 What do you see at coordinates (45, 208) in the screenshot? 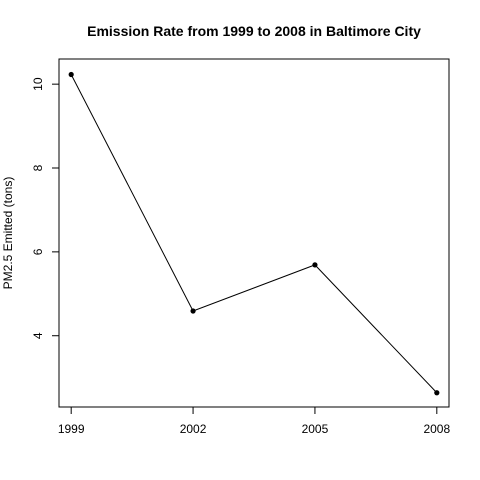
I see `y-axis: 4 6 8 10` at bounding box center [45, 208].